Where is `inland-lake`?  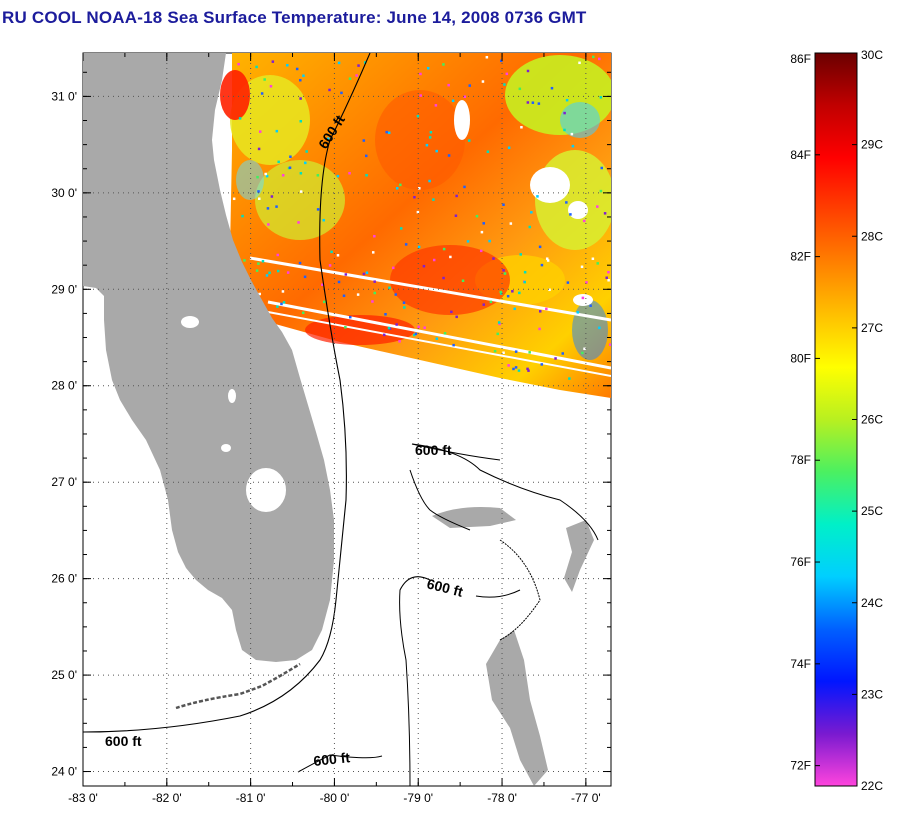 inland-lake is located at coordinates (232, 396).